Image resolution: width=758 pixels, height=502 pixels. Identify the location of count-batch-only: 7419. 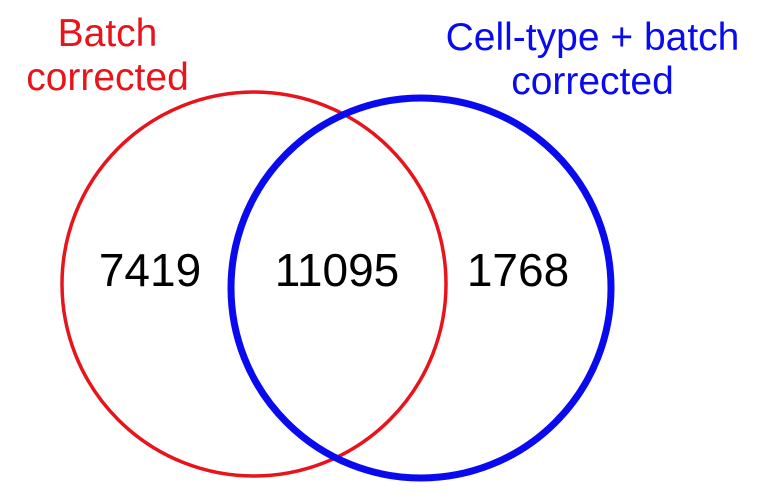
(150, 270).